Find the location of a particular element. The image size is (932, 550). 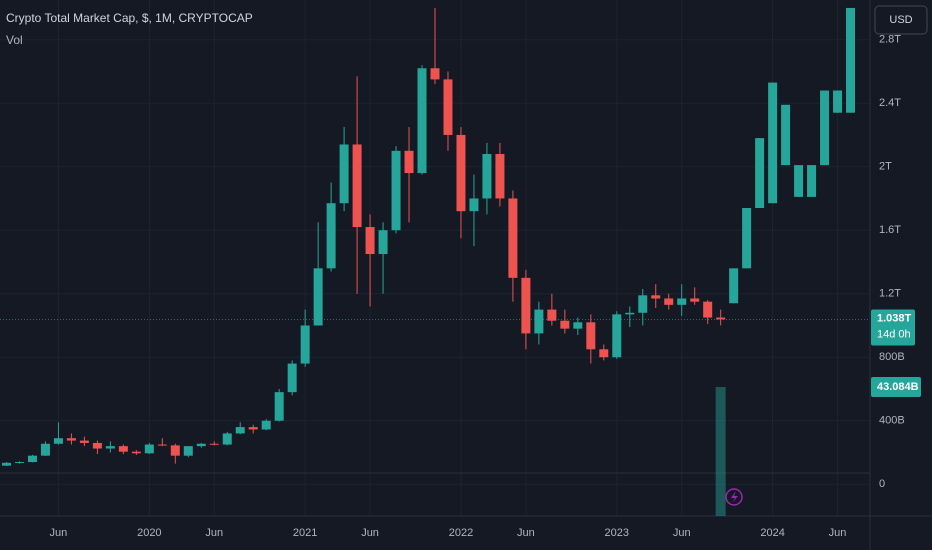

y-tick-label: 0 is located at coordinates (882, 484).